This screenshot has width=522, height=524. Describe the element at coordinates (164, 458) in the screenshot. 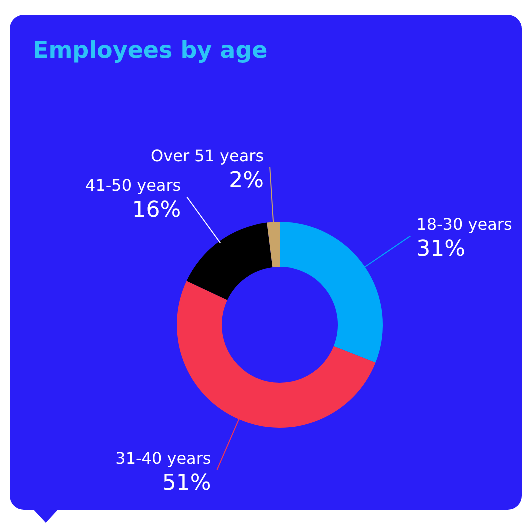

I see `slice-label: 31-40 years` at that location.